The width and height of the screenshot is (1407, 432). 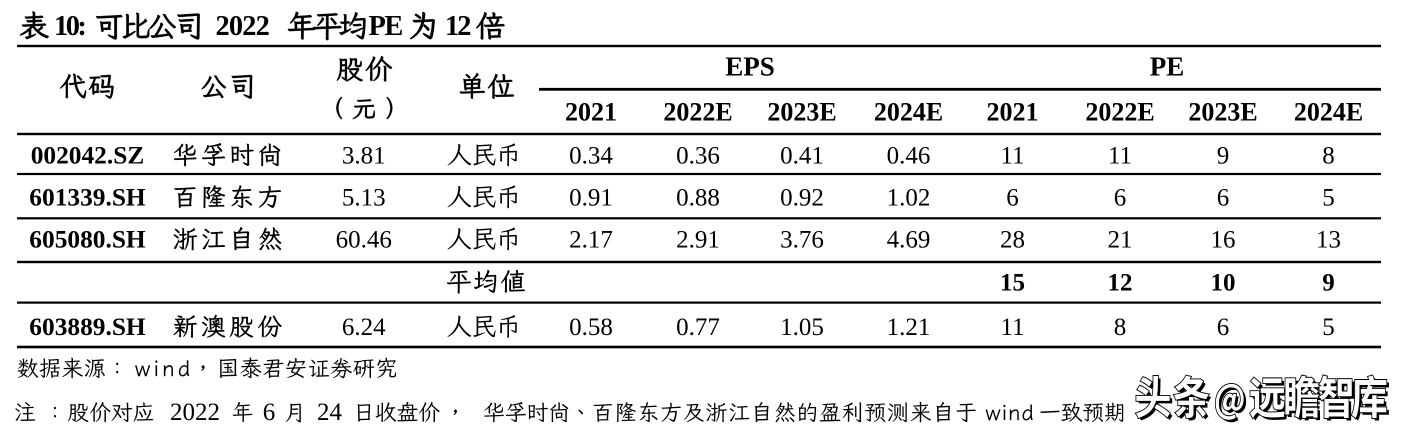 I want to click on svg-text: 0.34, so click(x=591, y=156).